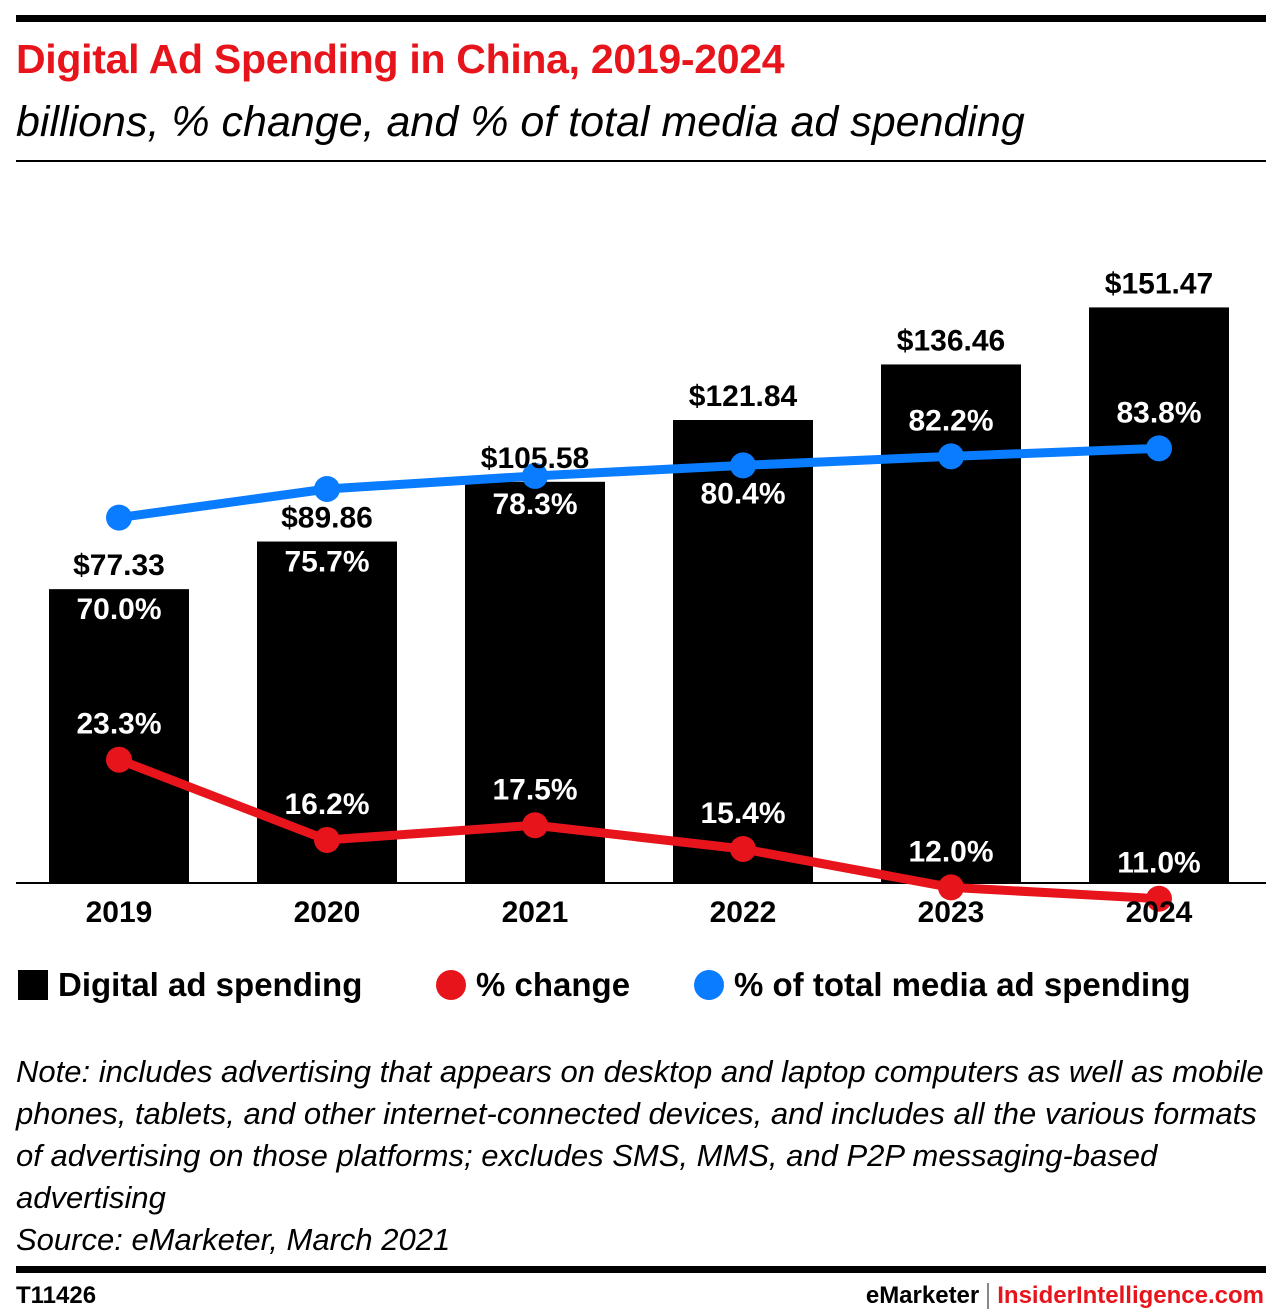 This screenshot has width=1280, height=1314. I want to click on bar-2024, so click(1159, 595).